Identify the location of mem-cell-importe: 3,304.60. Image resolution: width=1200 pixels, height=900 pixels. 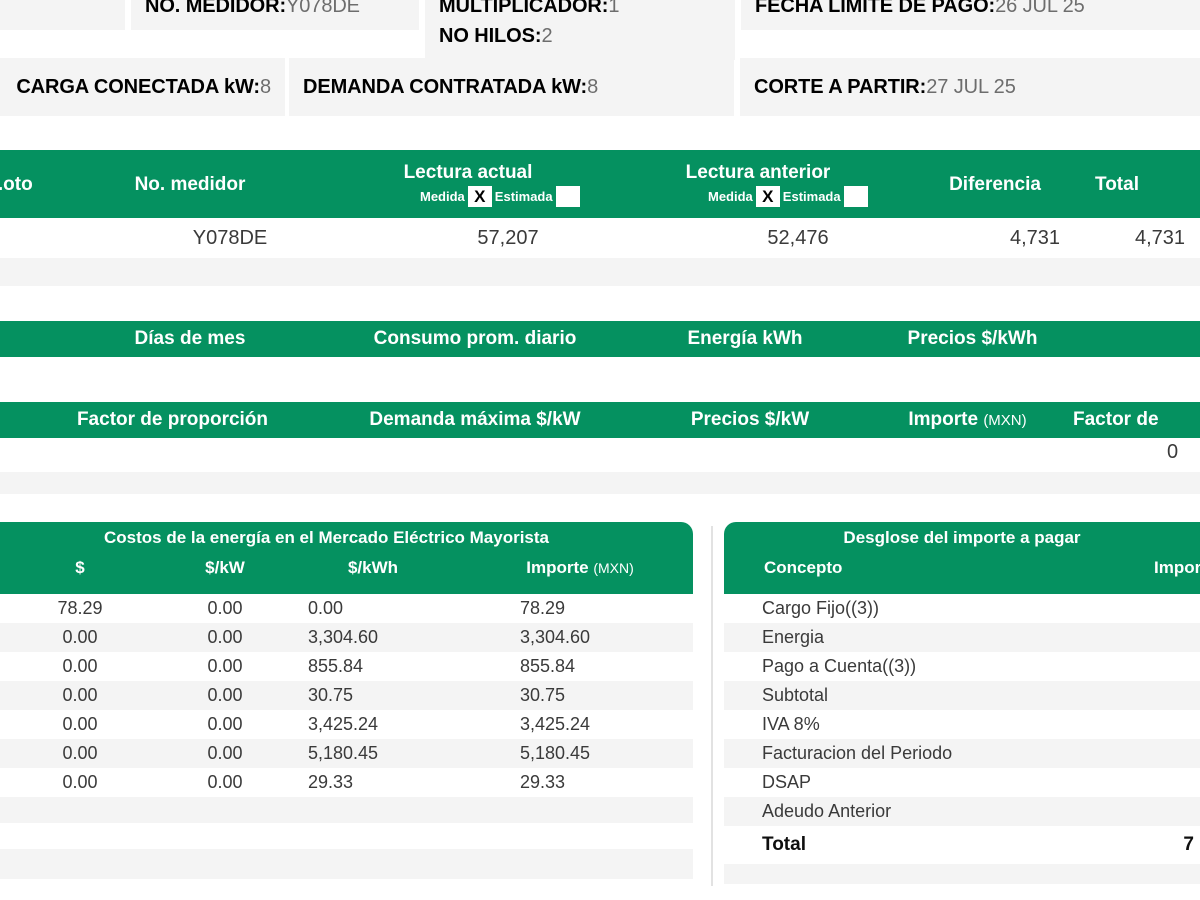
(555, 637).